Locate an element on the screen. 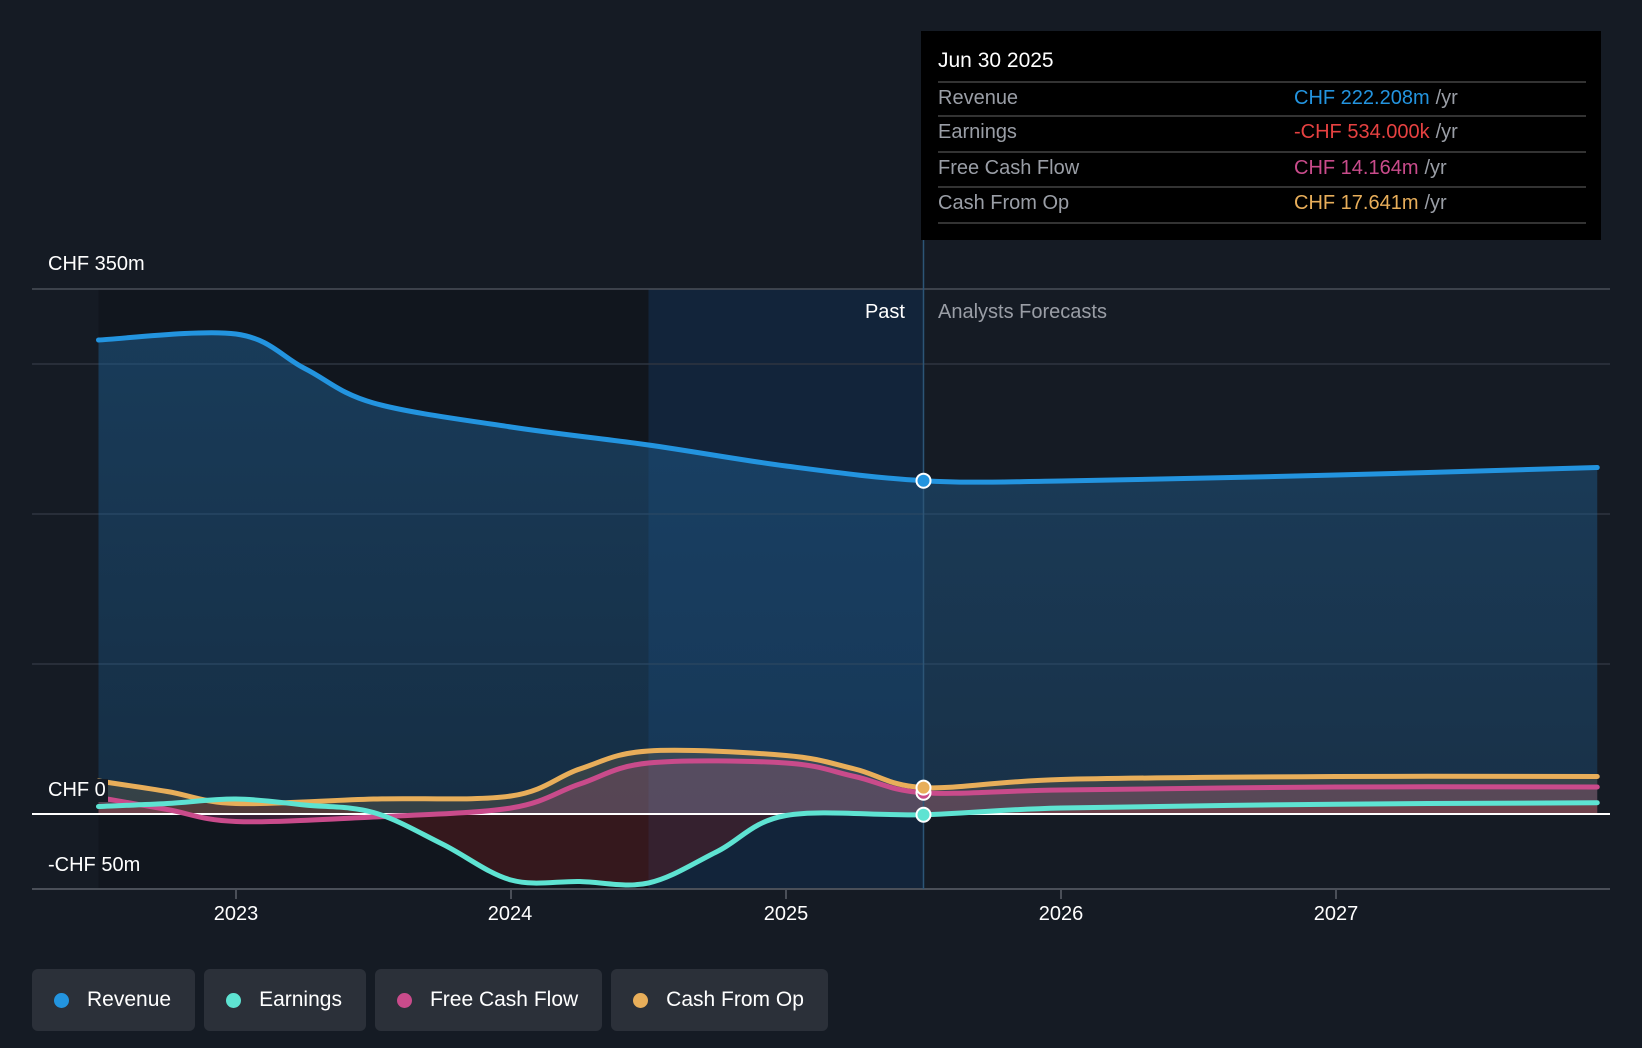  tooltip-value: CHF 14.164m is located at coordinates (1356, 168).